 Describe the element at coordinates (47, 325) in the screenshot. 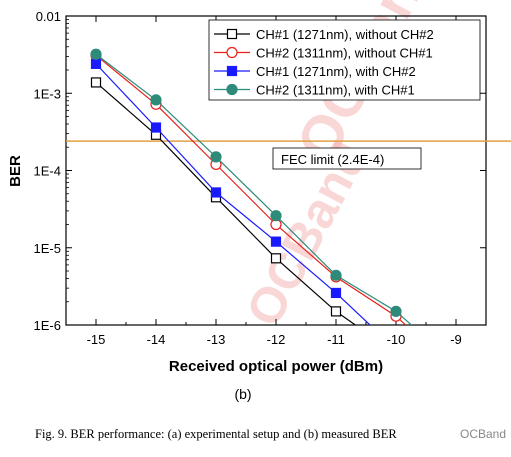

I see `y-tick-label: 1E-6` at that location.